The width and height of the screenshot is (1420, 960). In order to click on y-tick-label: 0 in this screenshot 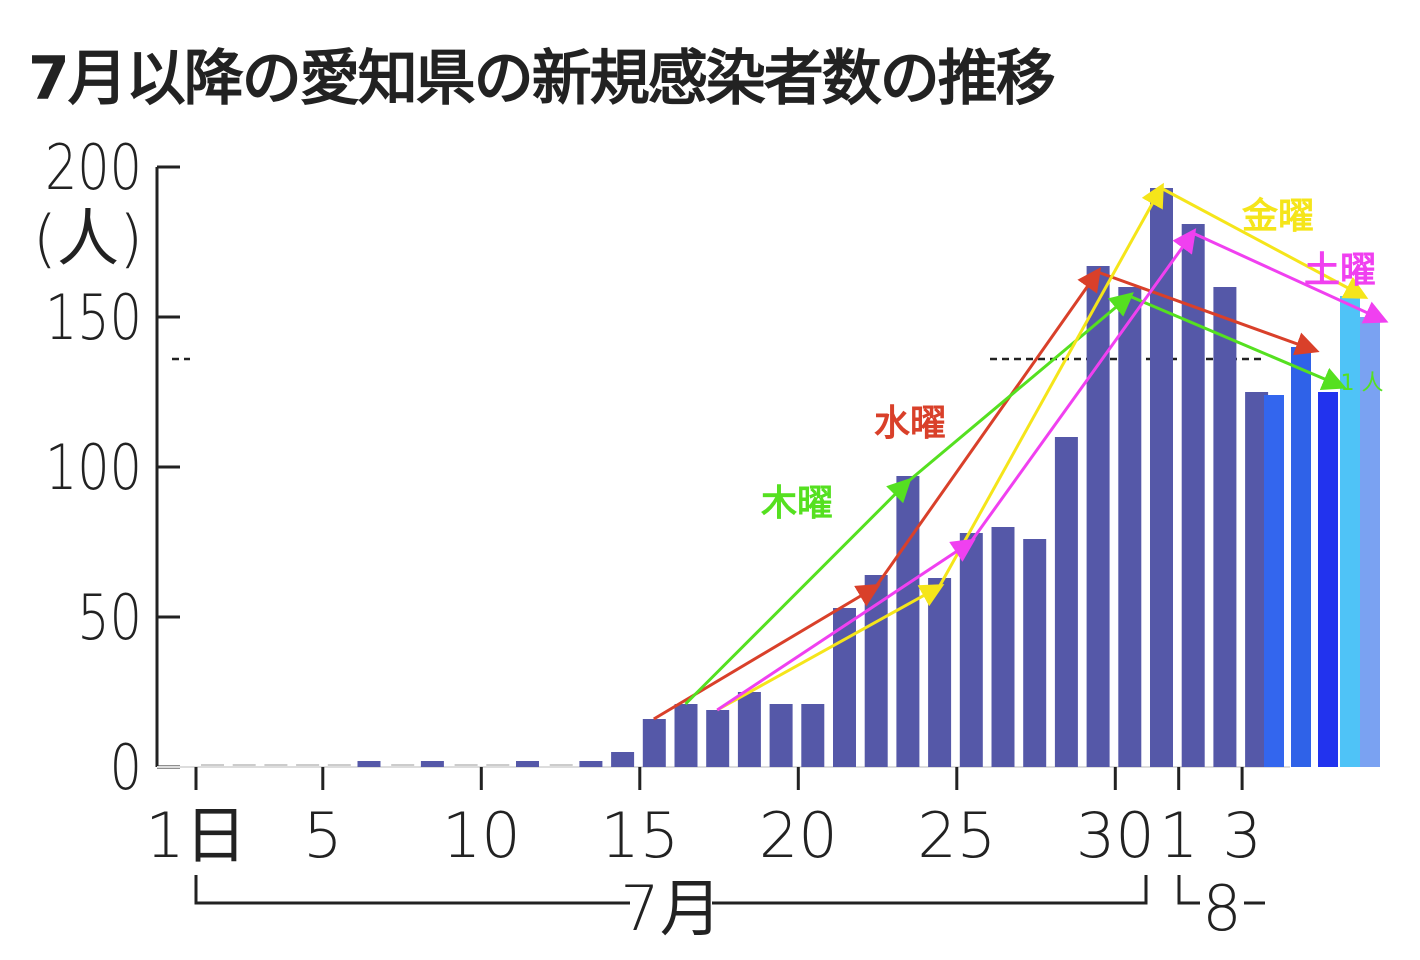, I will do `click(126, 768)`.